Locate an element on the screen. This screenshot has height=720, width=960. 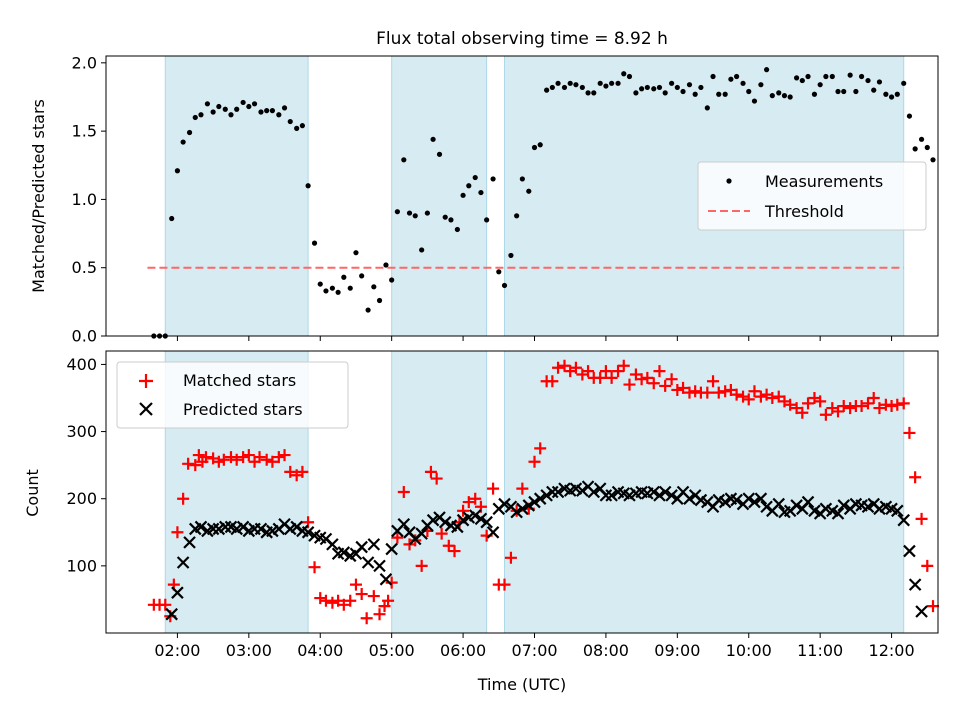
legend-threshold-label: Threshold is located at coordinates (804, 211).